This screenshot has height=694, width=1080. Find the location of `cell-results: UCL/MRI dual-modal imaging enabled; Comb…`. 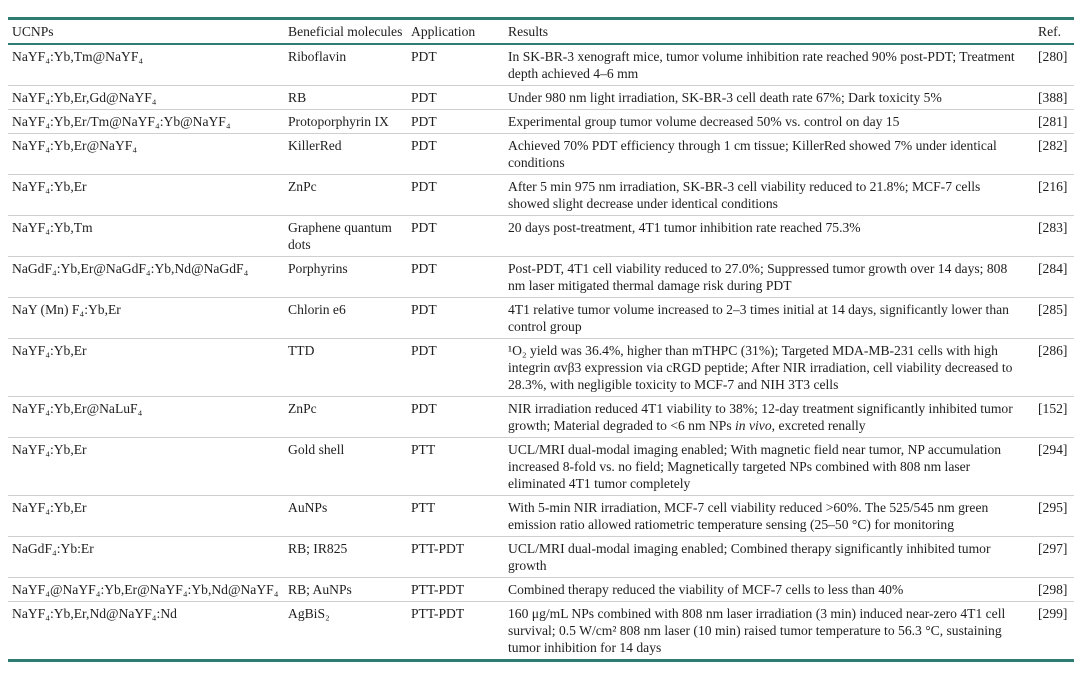

cell-results: UCL/MRI dual-modal imaging enabled; Comb… is located at coordinates (749, 557).